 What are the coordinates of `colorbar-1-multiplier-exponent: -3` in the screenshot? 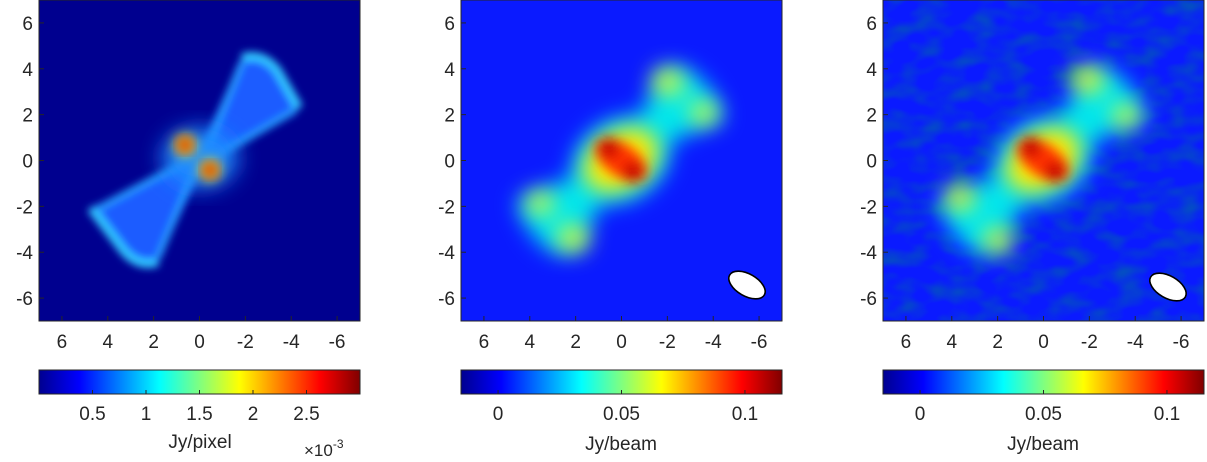 It's located at (338, 444).